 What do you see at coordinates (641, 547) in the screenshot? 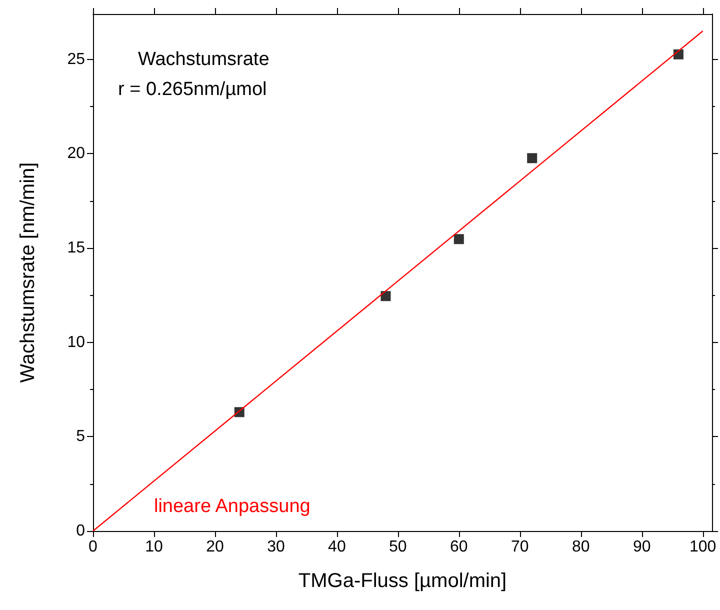
I see `x-tick-label: 90` at bounding box center [641, 547].